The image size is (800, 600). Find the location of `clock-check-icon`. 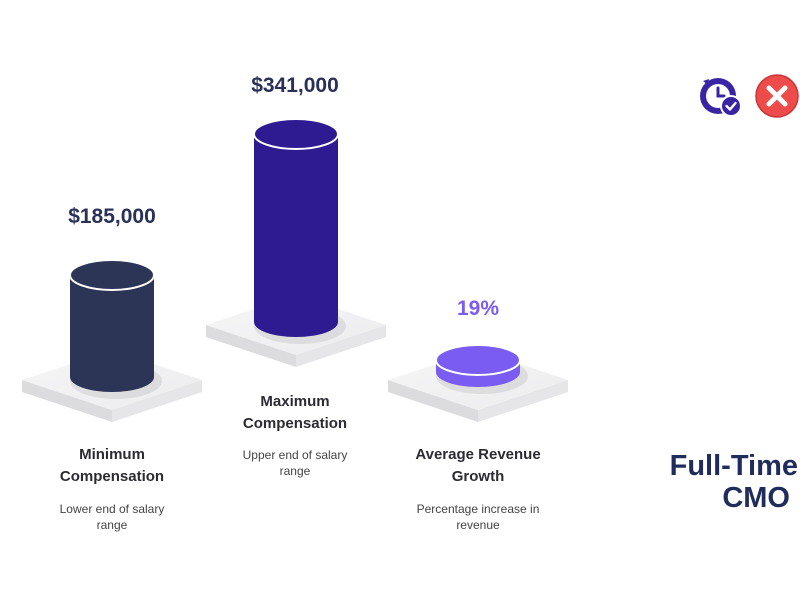

clock-check-icon is located at coordinates (720, 96).